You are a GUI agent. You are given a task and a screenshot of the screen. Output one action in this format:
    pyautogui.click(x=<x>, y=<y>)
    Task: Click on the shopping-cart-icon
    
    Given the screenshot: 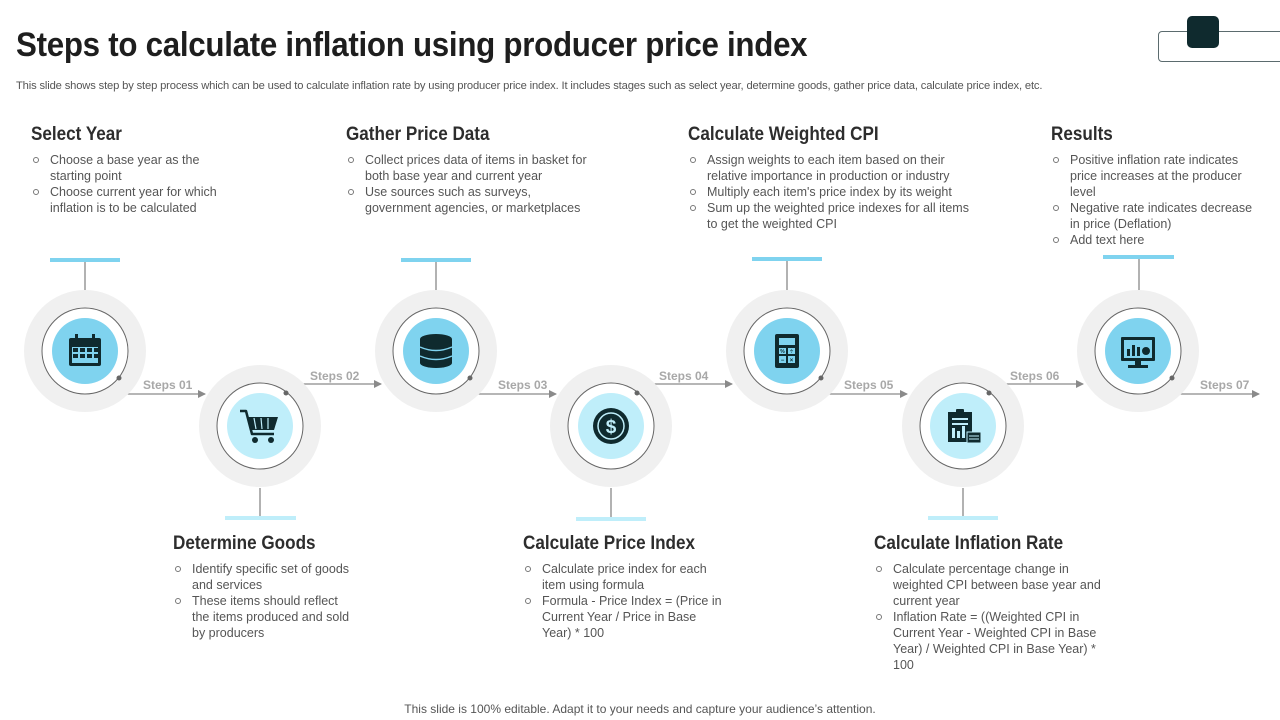 What is the action you would take?
    pyautogui.click(x=259, y=426)
    